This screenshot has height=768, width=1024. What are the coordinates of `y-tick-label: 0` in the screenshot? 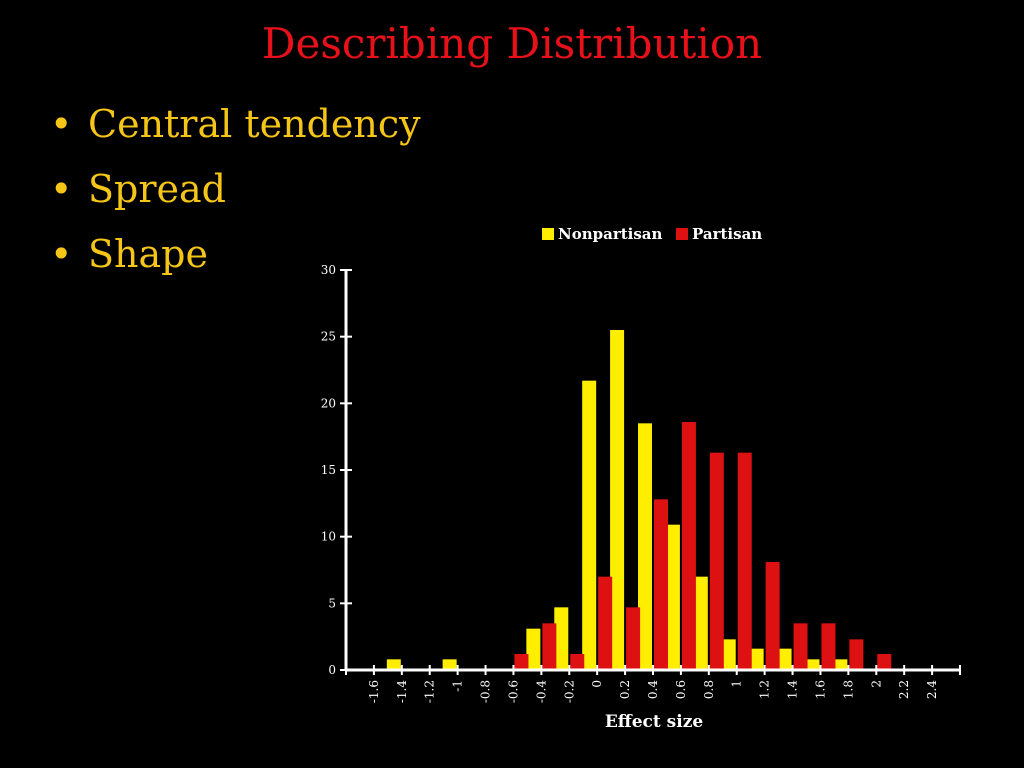 It's located at (332, 670).